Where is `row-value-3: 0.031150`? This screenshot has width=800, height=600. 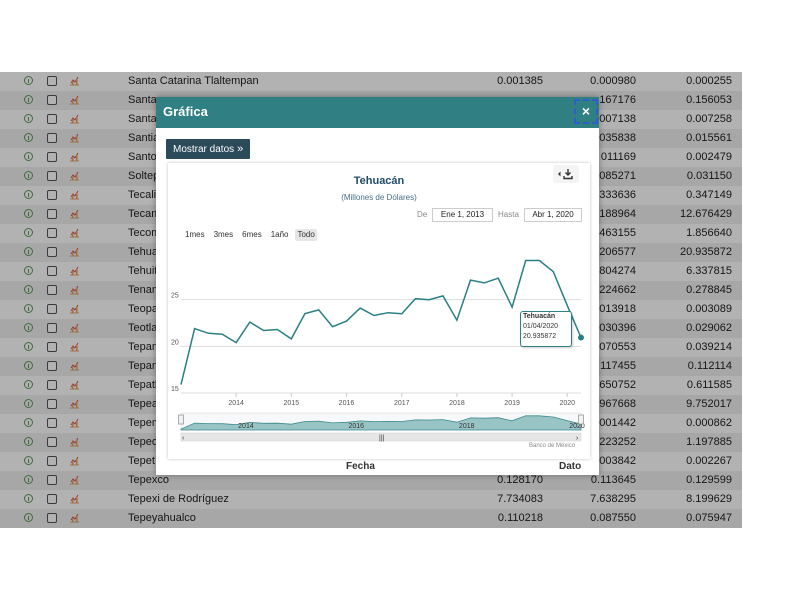 row-value-3: 0.031150 is located at coordinates (709, 176).